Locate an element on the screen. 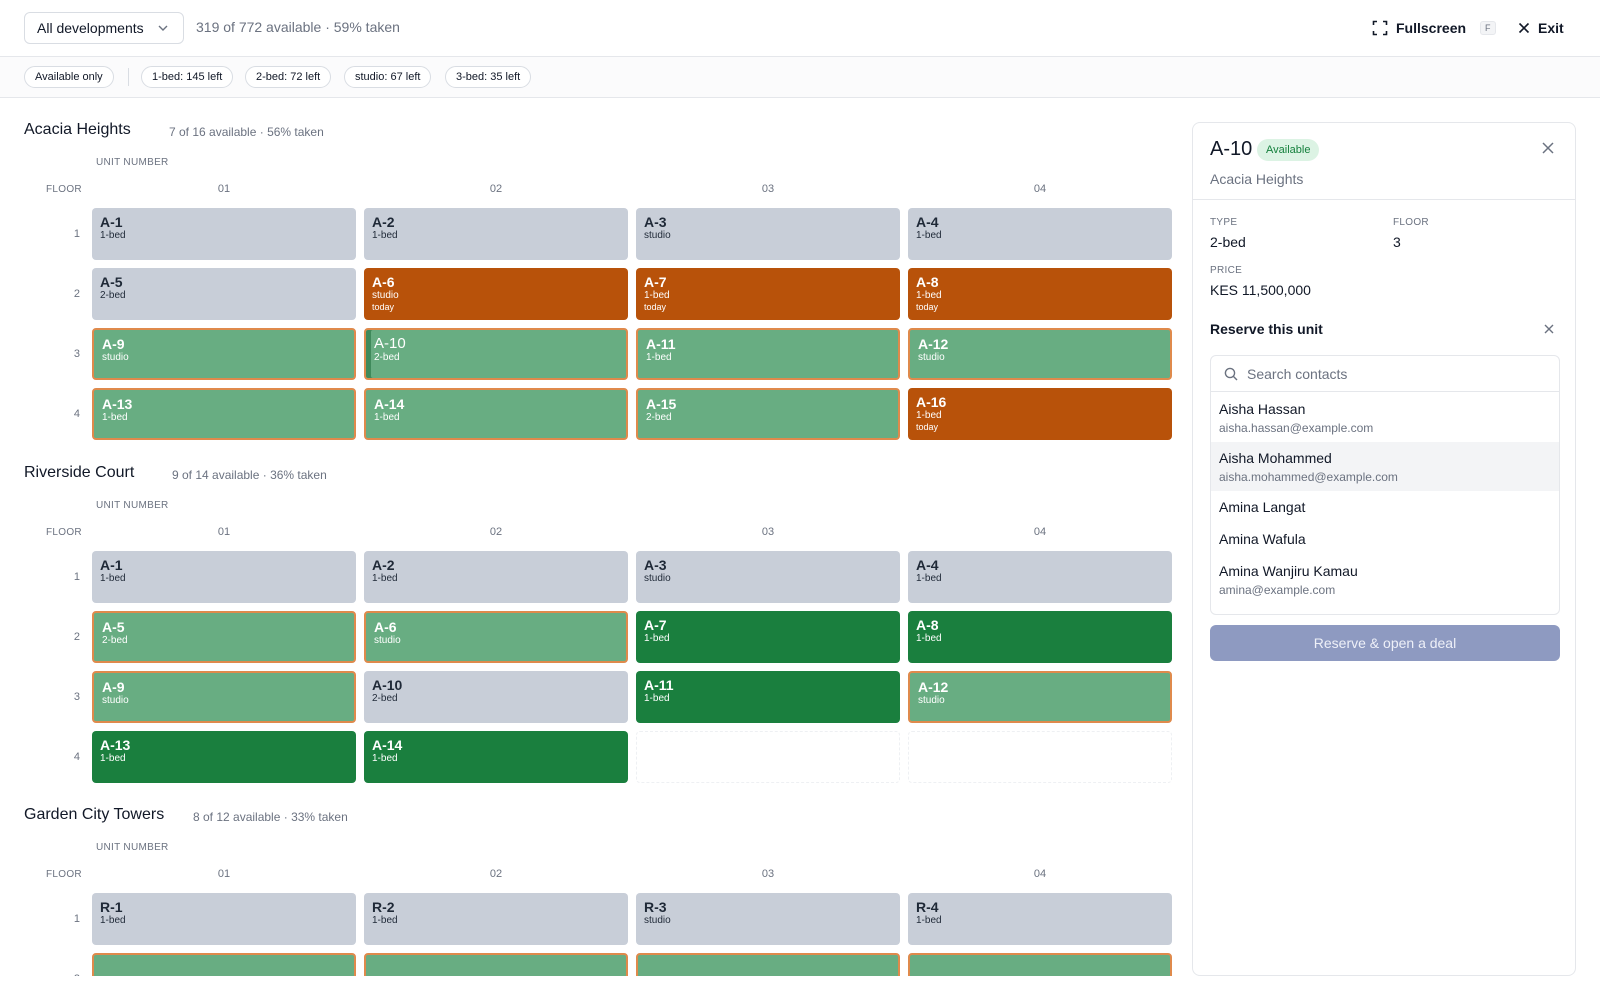 The height and width of the screenshot is (1000, 1600). floor-value: 3 is located at coordinates (1397, 242).